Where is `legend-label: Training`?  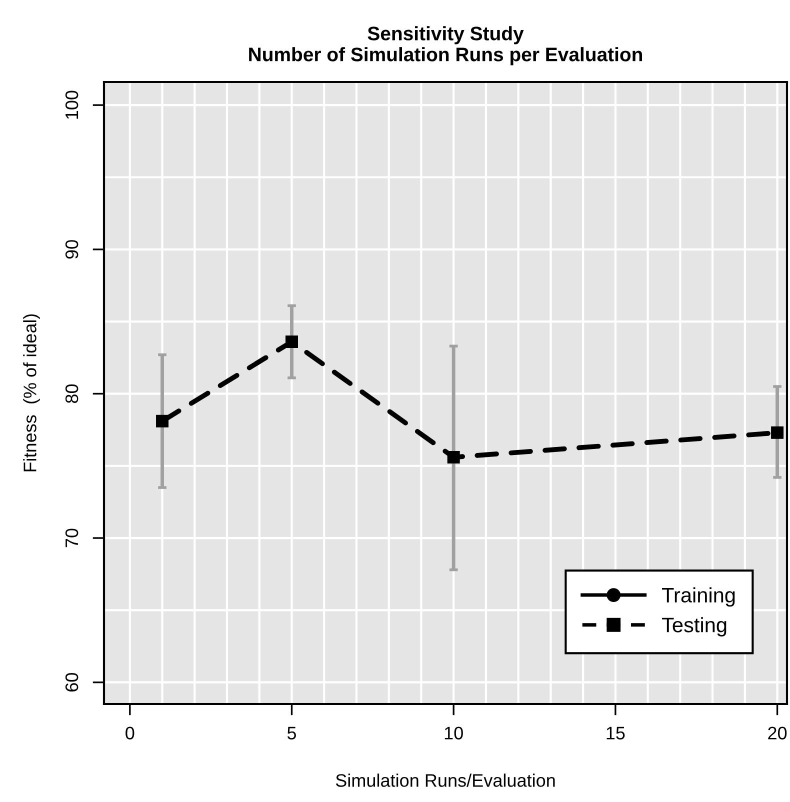
legend-label: Training is located at coordinates (698, 597).